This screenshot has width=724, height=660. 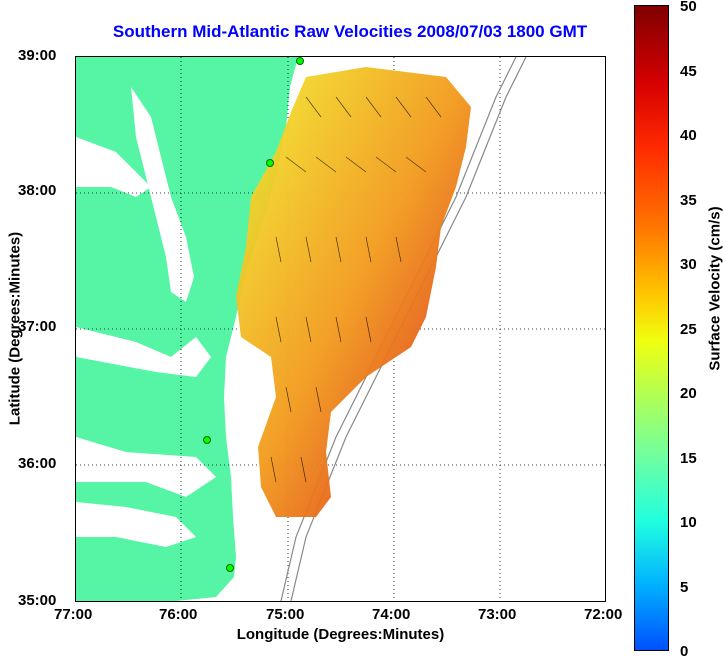 I want to click on colorbar-tick: 25, so click(x=688, y=329).